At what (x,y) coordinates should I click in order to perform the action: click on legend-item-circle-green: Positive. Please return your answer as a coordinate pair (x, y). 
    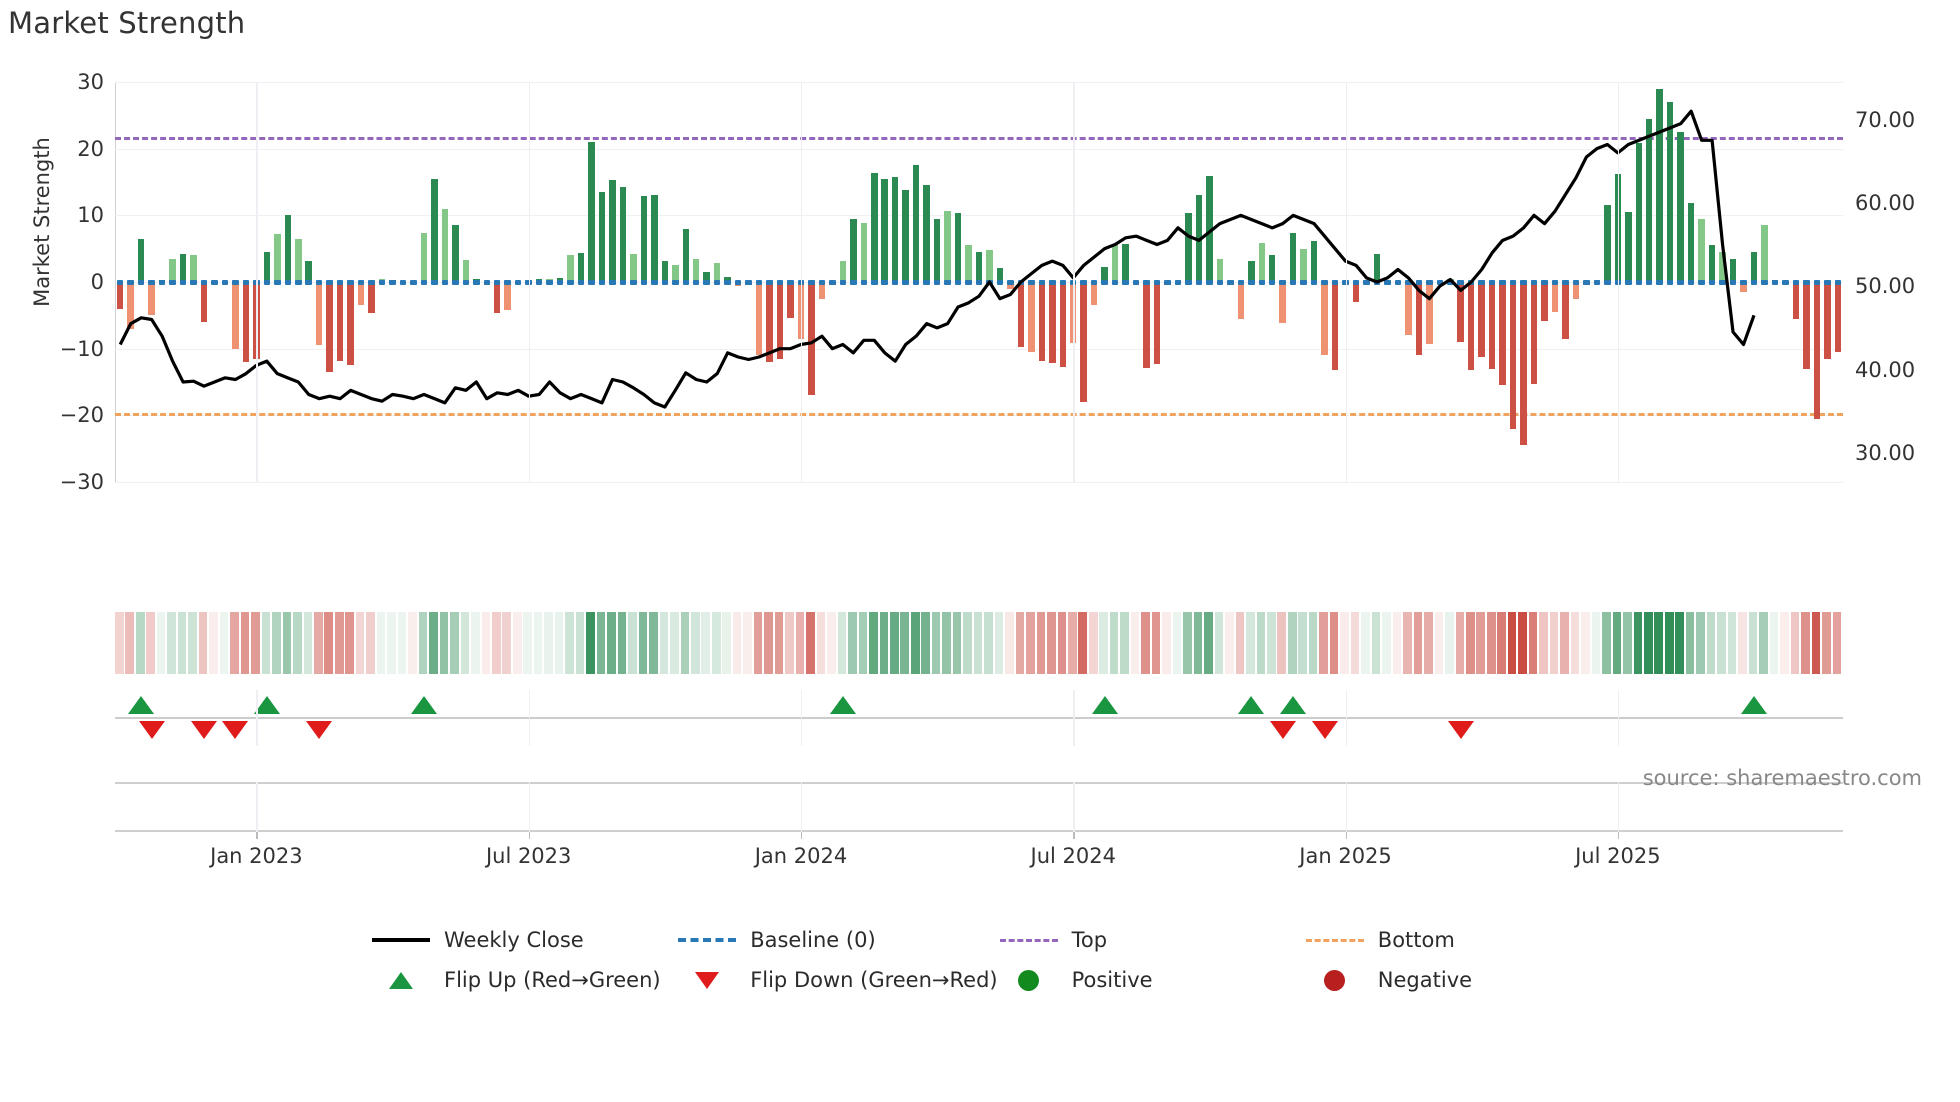
    Looking at the image, I should click on (1151, 980).